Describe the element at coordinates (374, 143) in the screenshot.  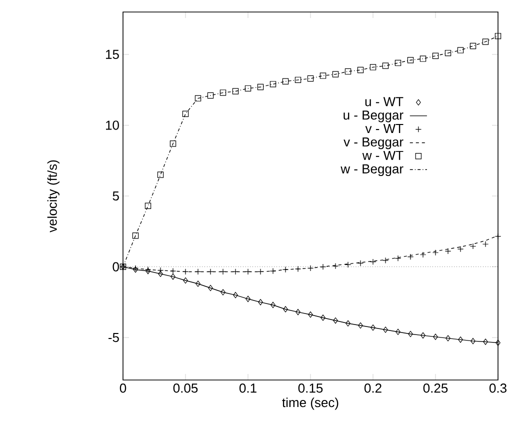
I see `legend-label: v - Beggar` at that location.